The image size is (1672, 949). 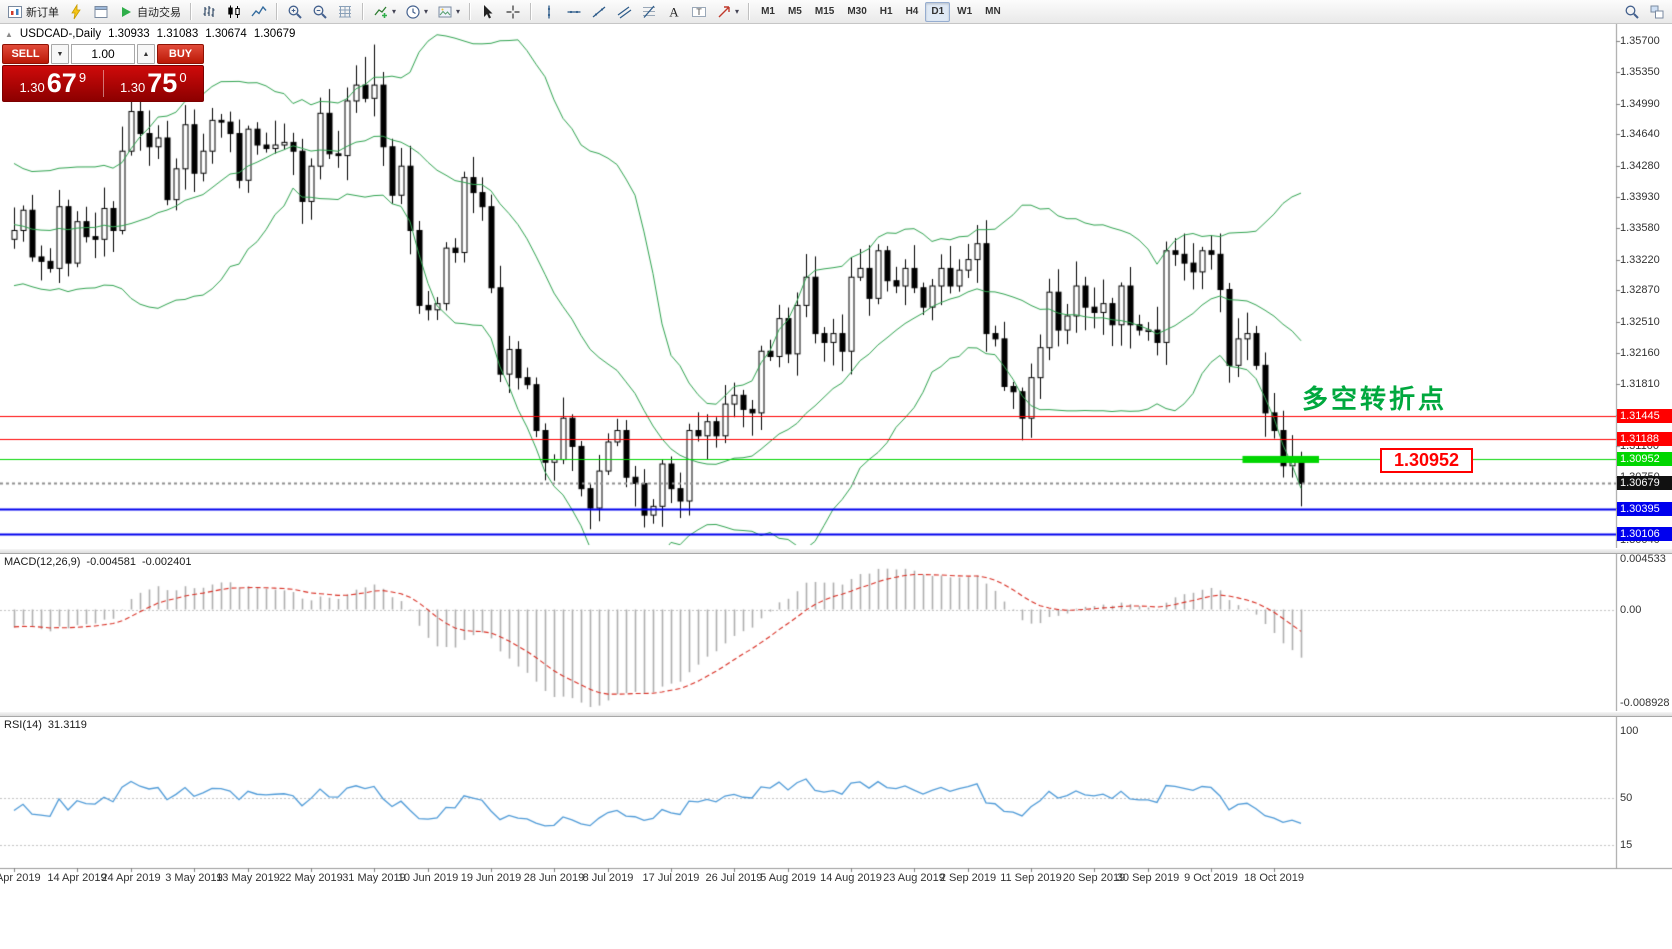 I want to click on text-label-button: T, so click(x=699, y=12).